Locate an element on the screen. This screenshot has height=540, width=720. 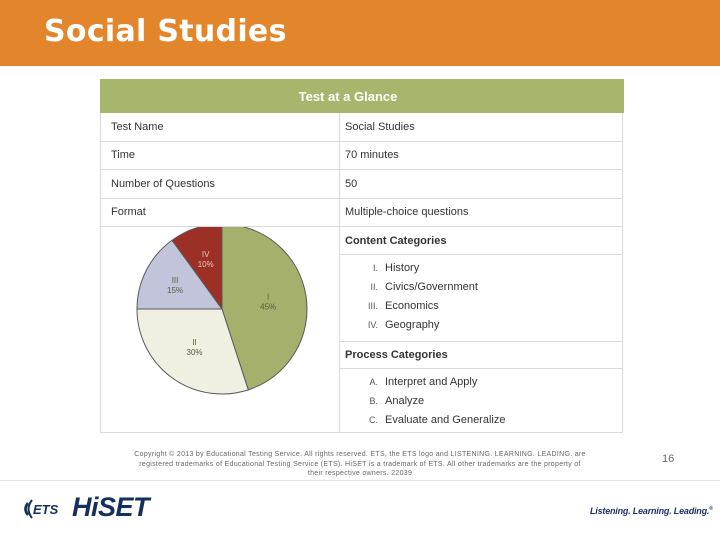
list-item: C. Evaluate and Generalize is located at coordinates (481, 421).